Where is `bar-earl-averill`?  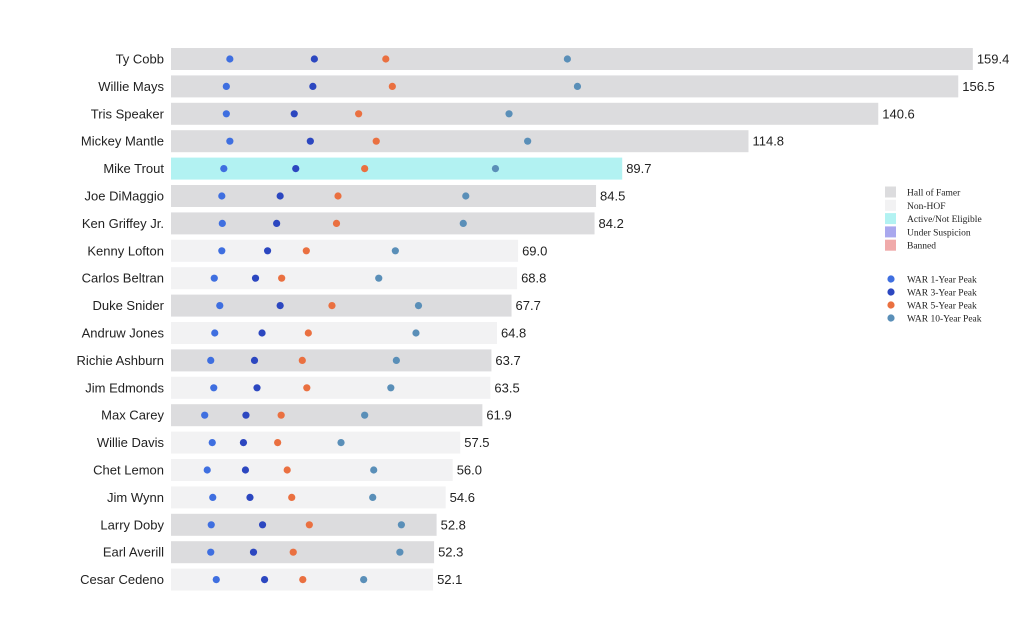 bar-earl-averill is located at coordinates (303, 552).